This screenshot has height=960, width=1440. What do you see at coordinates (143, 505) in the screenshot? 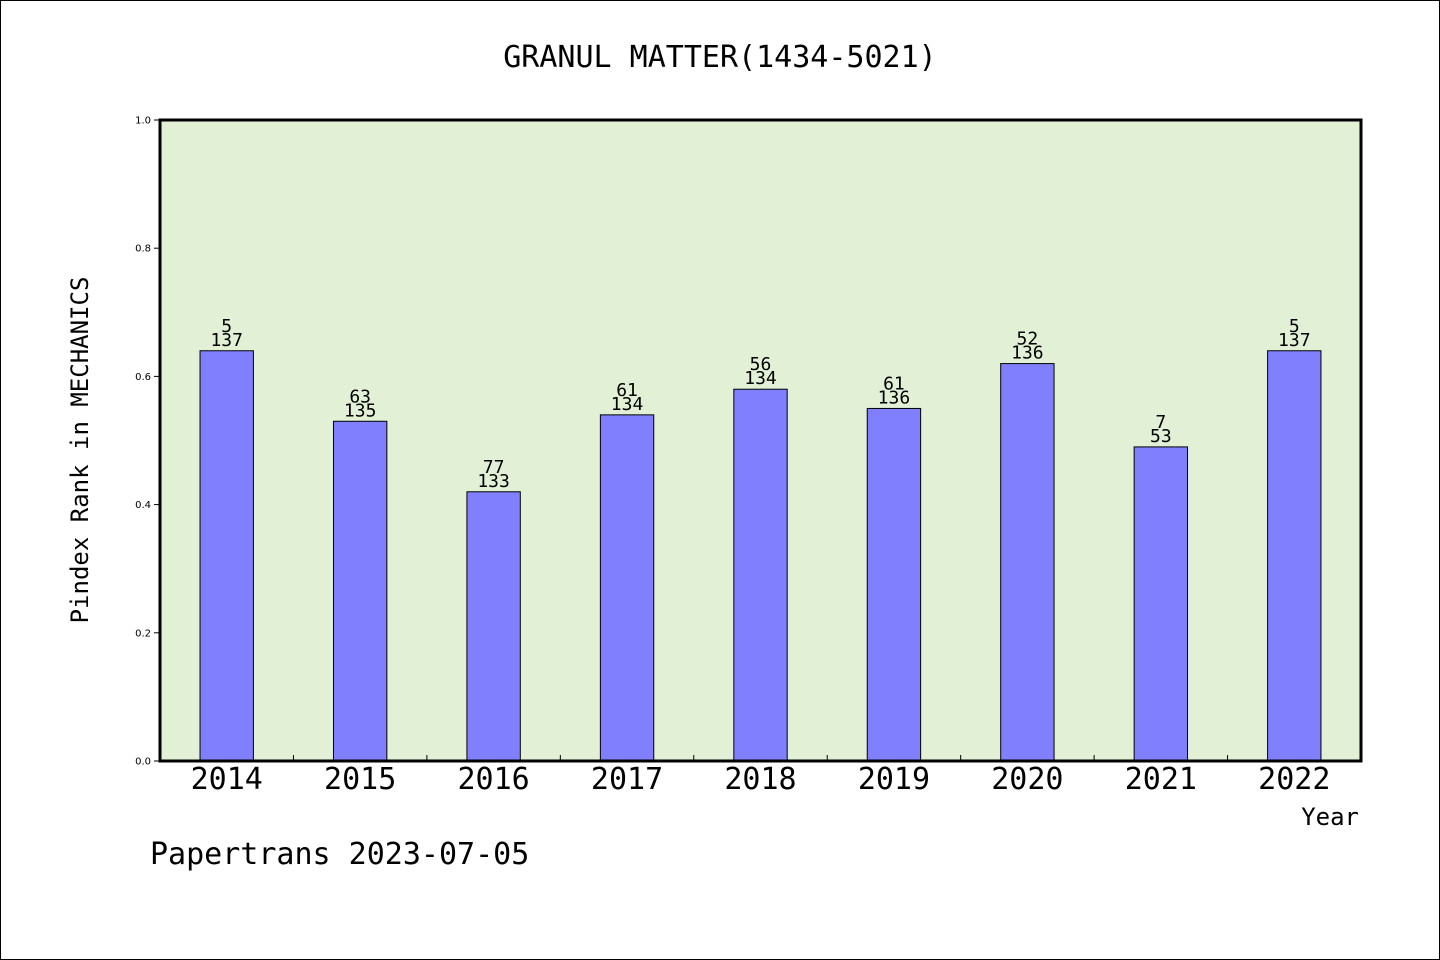
I see `y-tick-label: 0.4` at bounding box center [143, 505].